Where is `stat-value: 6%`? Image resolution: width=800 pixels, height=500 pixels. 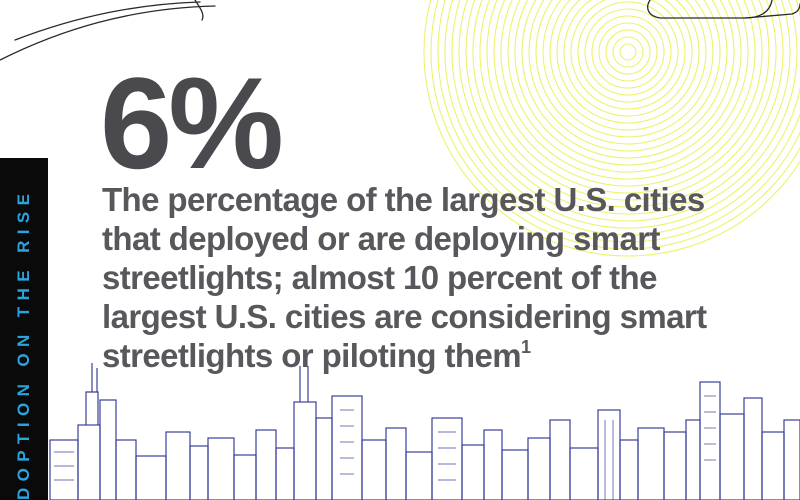
stat-value: 6% is located at coordinates (192, 123).